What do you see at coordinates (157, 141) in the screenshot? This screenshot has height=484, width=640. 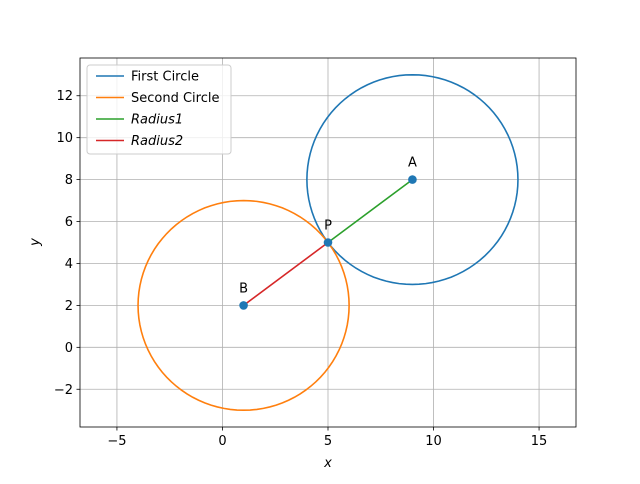 I see `legend-label: Radius2` at bounding box center [157, 141].